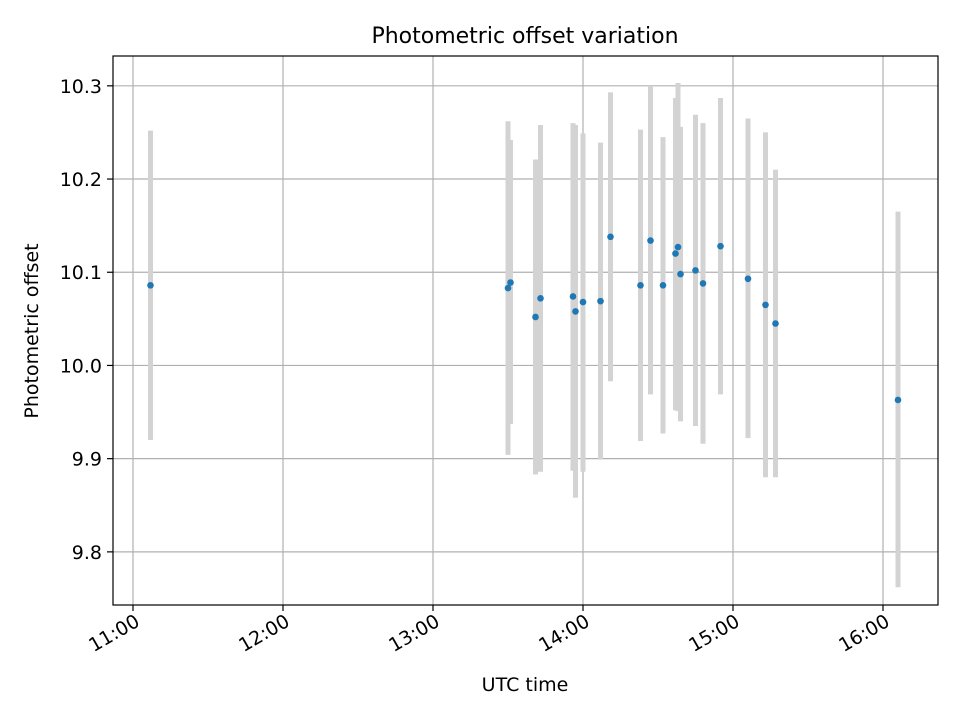 The height and width of the screenshot is (725, 960). What do you see at coordinates (81, 180) in the screenshot?
I see `y-tick-label: 10.2` at bounding box center [81, 180].